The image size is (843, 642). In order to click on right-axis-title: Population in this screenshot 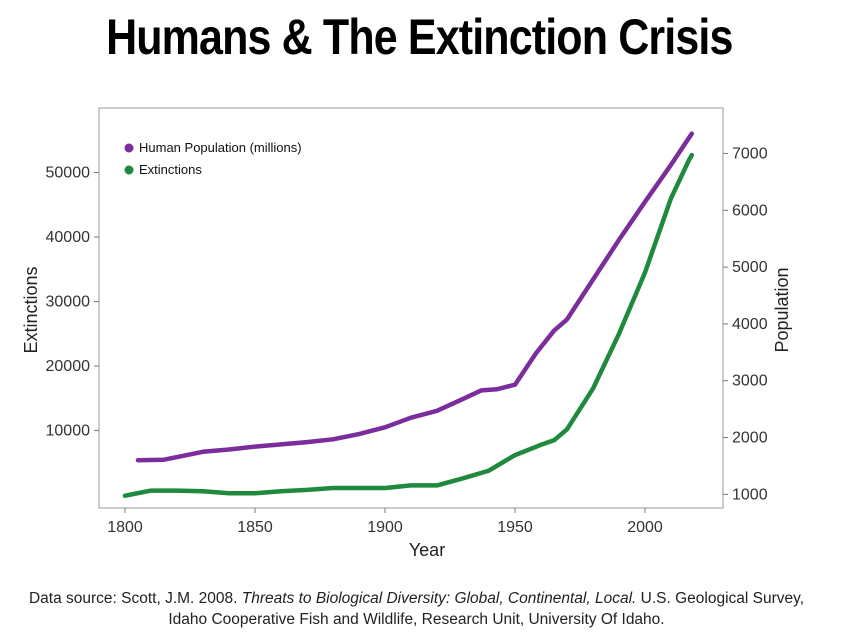, I will do `click(782, 309)`.